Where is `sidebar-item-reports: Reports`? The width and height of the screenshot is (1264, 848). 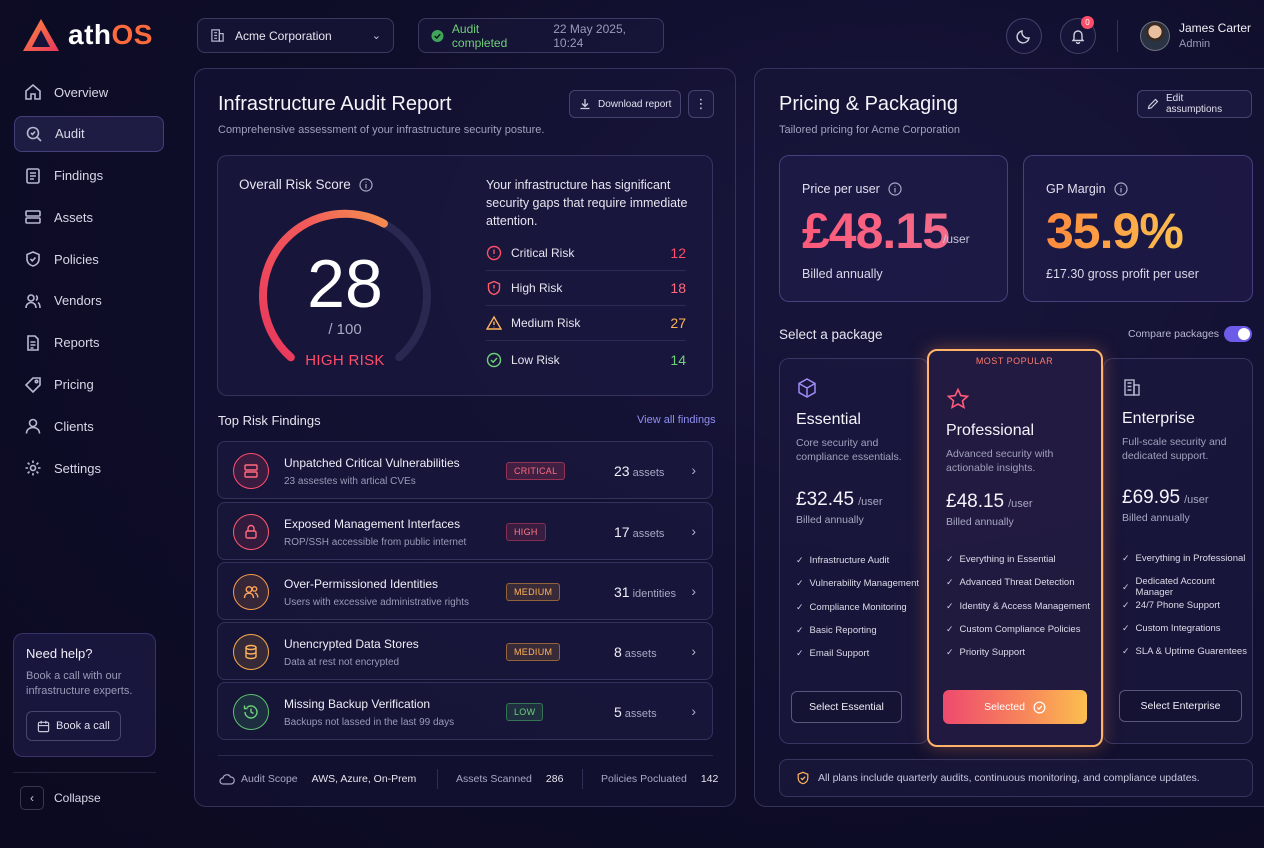
sidebar-item-reports: Reports is located at coordinates (89, 343).